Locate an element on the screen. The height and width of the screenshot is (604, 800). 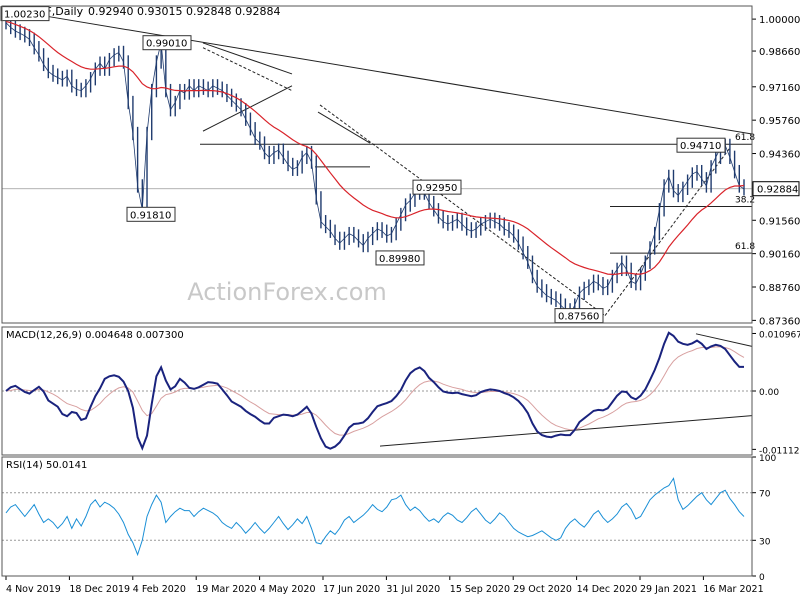
price-annotation-label: 0.94710 is located at coordinates (700, 146).